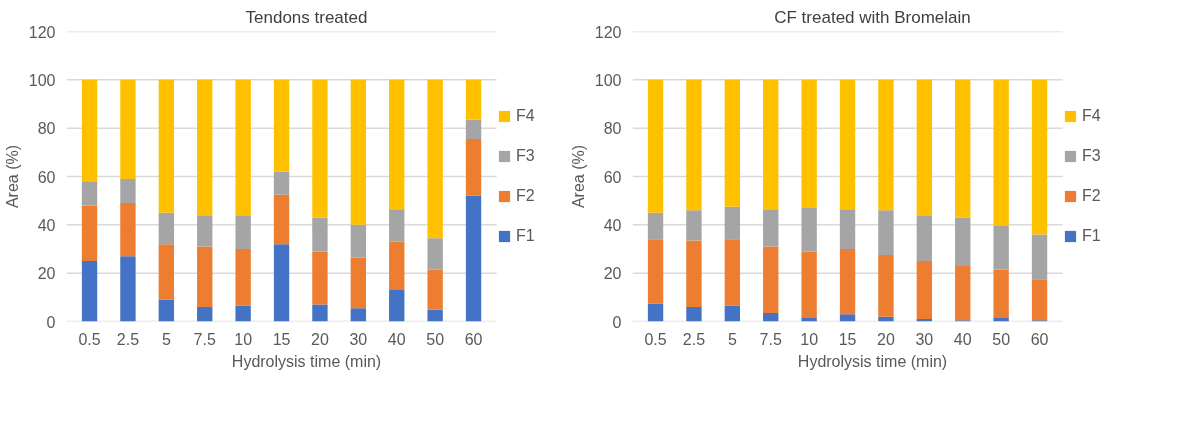 This screenshot has height=430, width=1200. I want to click on legend-label: F4, so click(526, 116).